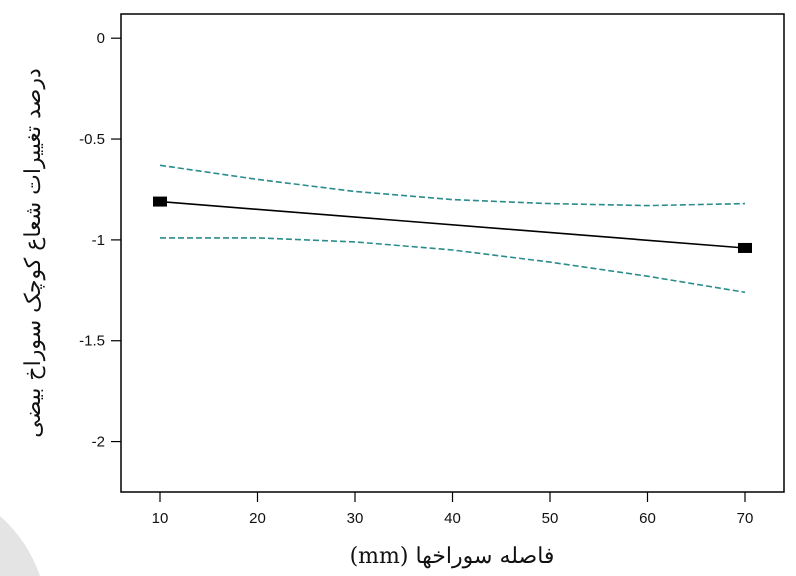 Image resolution: width=796 pixels, height=576 pixels. What do you see at coordinates (745, 518) in the screenshot?
I see `x-tick-label: 70` at bounding box center [745, 518].